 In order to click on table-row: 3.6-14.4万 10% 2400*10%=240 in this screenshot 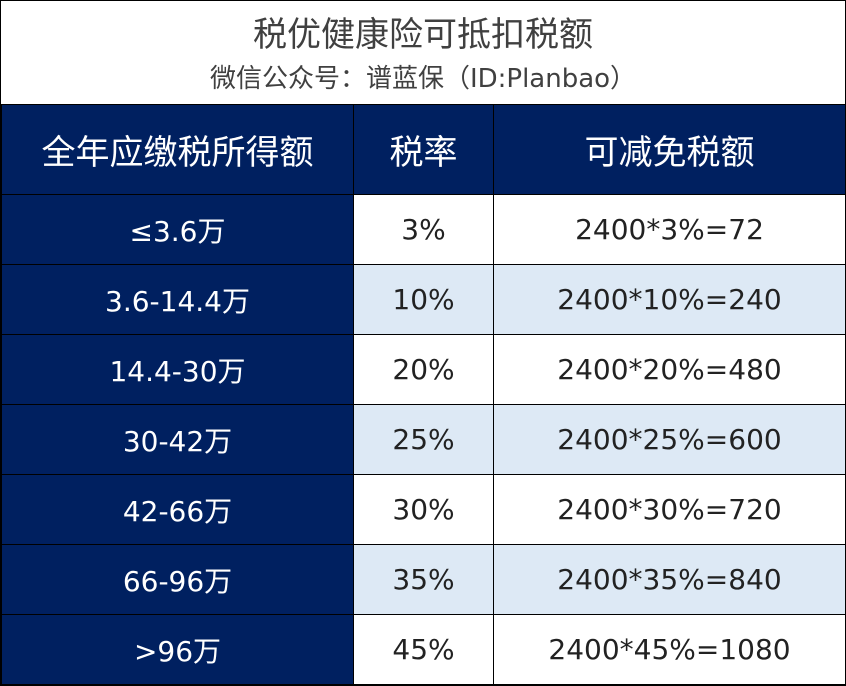, I will do `click(423, 299)`.